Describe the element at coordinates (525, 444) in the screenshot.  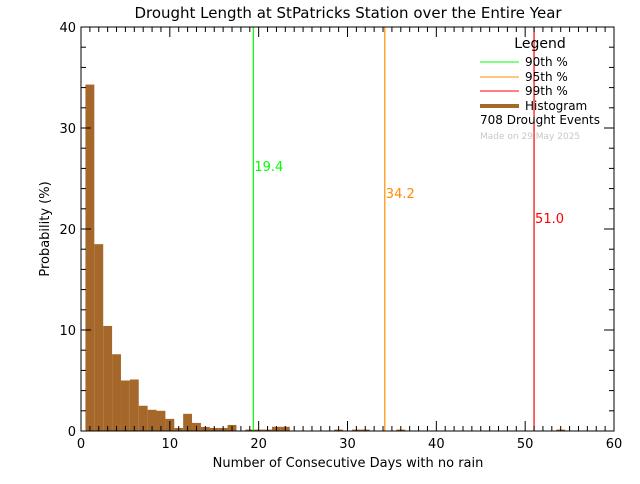
I see `x-tick-label: 50` at that location.